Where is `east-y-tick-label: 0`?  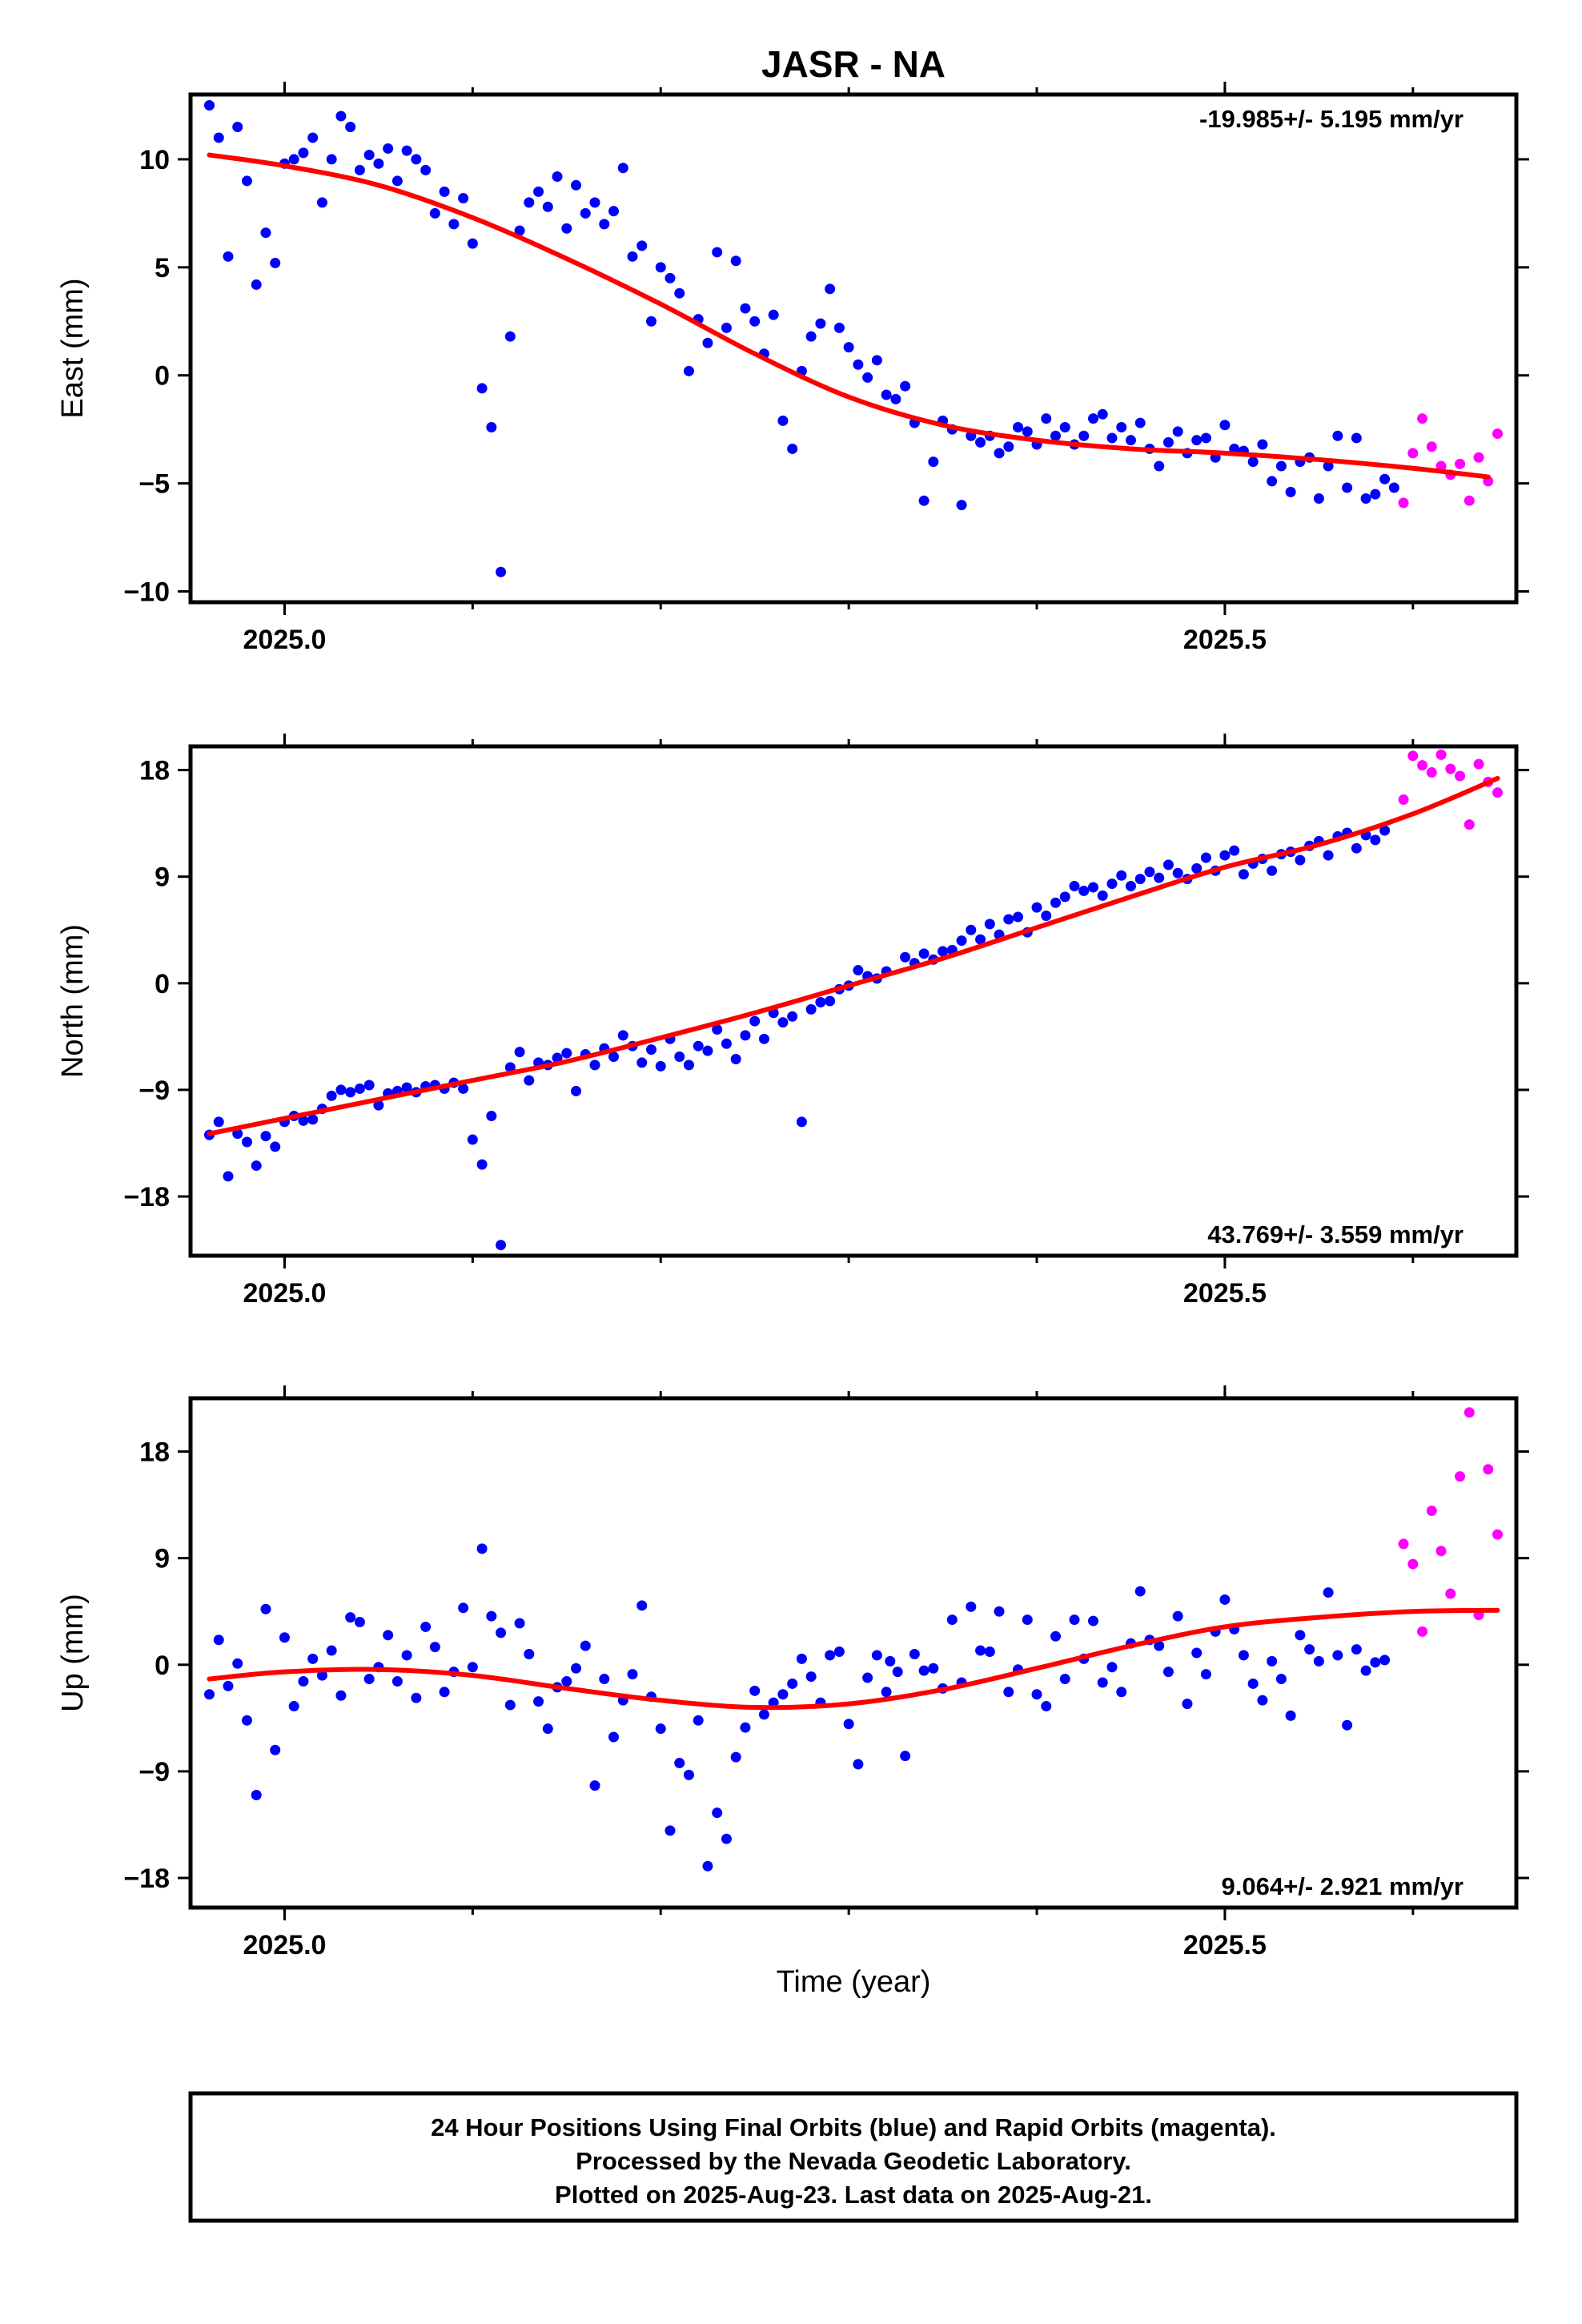
east-y-tick-label: 0 is located at coordinates (162, 376).